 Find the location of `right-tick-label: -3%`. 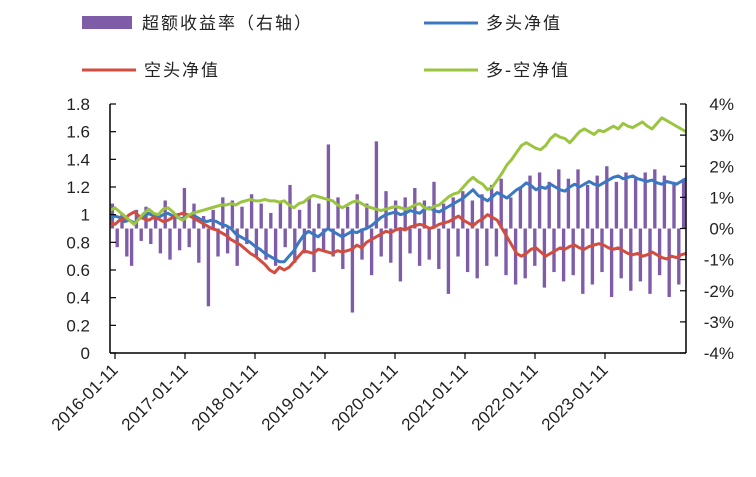

right-tick-label: -3% is located at coordinates (719, 322).